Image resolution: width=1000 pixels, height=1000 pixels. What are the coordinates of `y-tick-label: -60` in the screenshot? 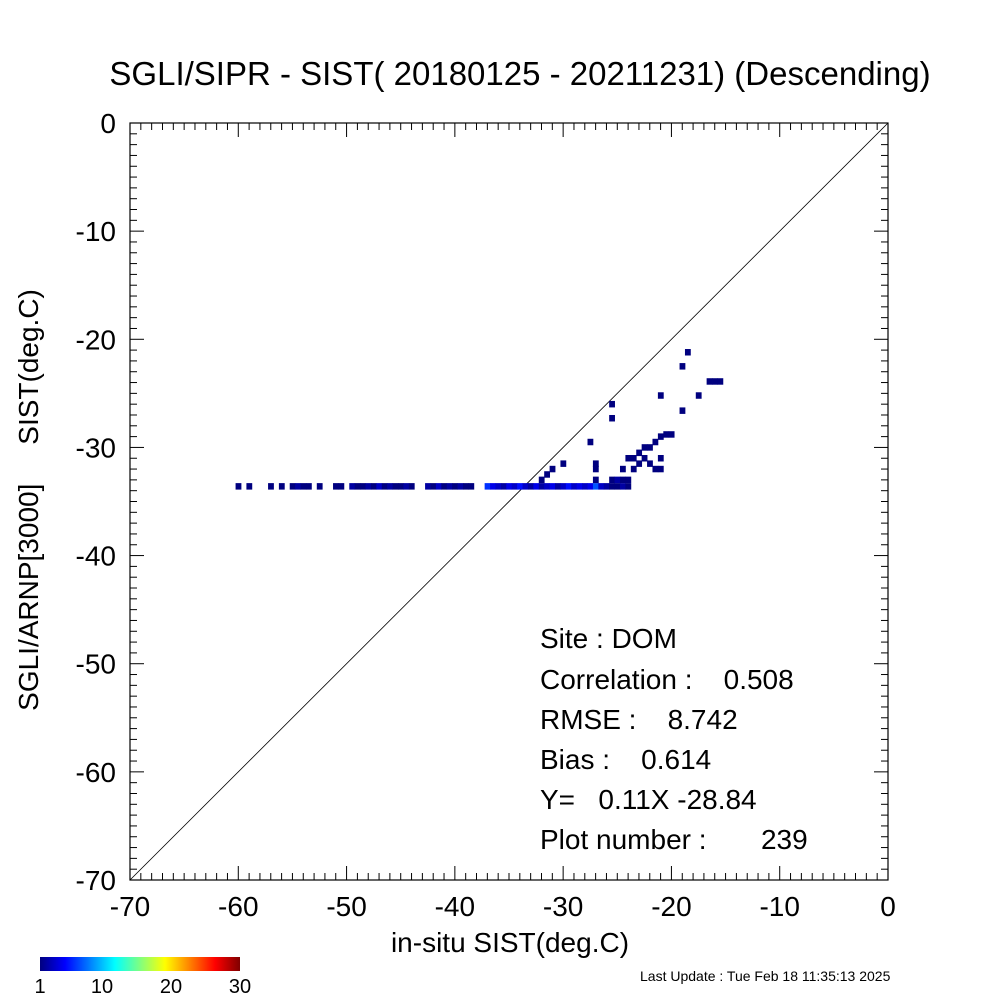 It's located at (96, 772).